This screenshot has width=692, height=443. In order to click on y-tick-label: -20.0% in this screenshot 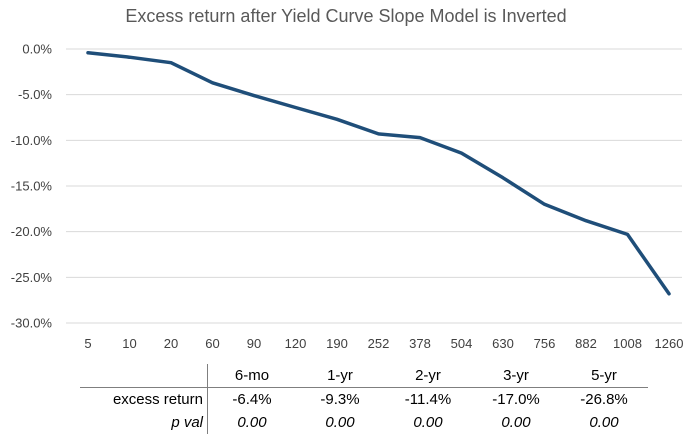, I will do `click(32, 231)`.